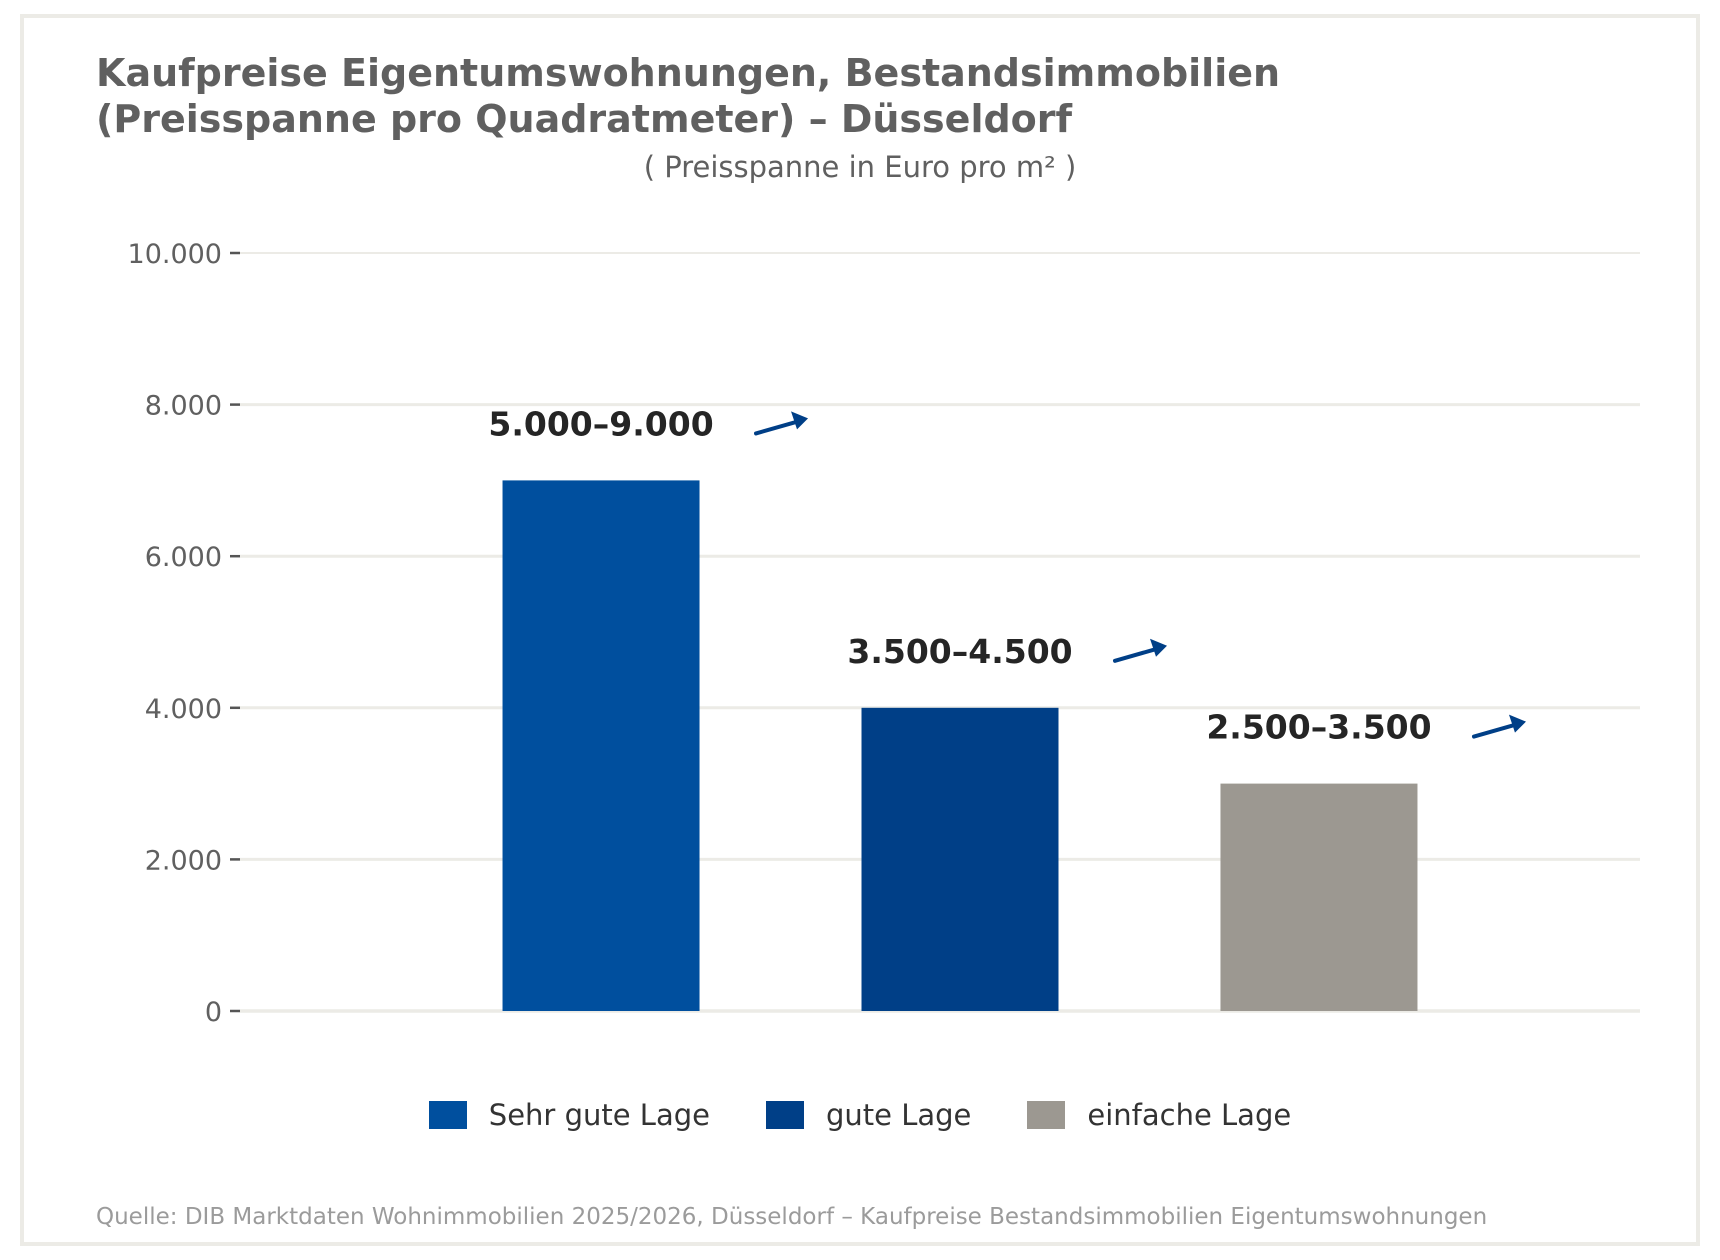 The image size is (1720, 1260). I want to click on y-tick-label: 6.000, so click(183, 557).